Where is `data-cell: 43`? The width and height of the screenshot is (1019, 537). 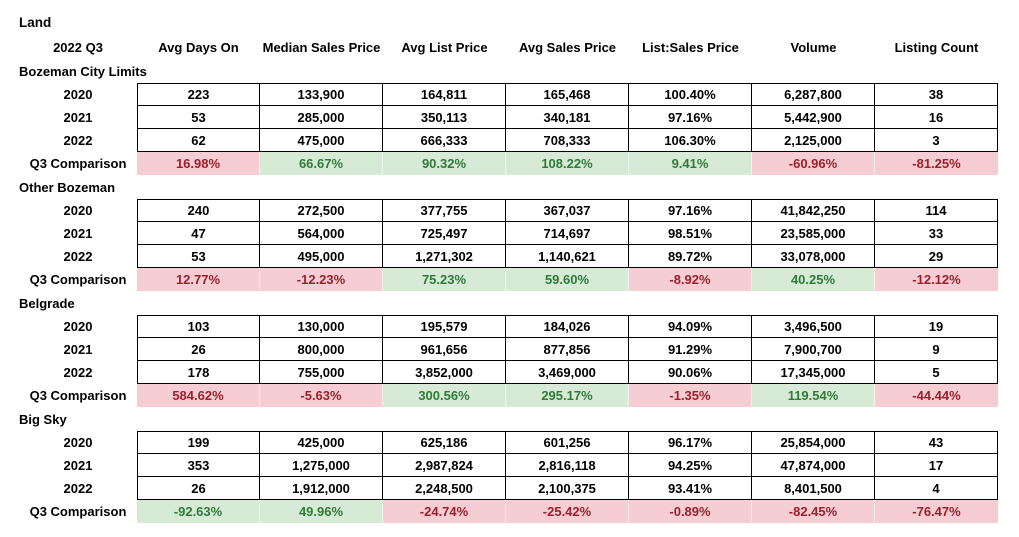
data-cell: 43 is located at coordinates (936, 442).